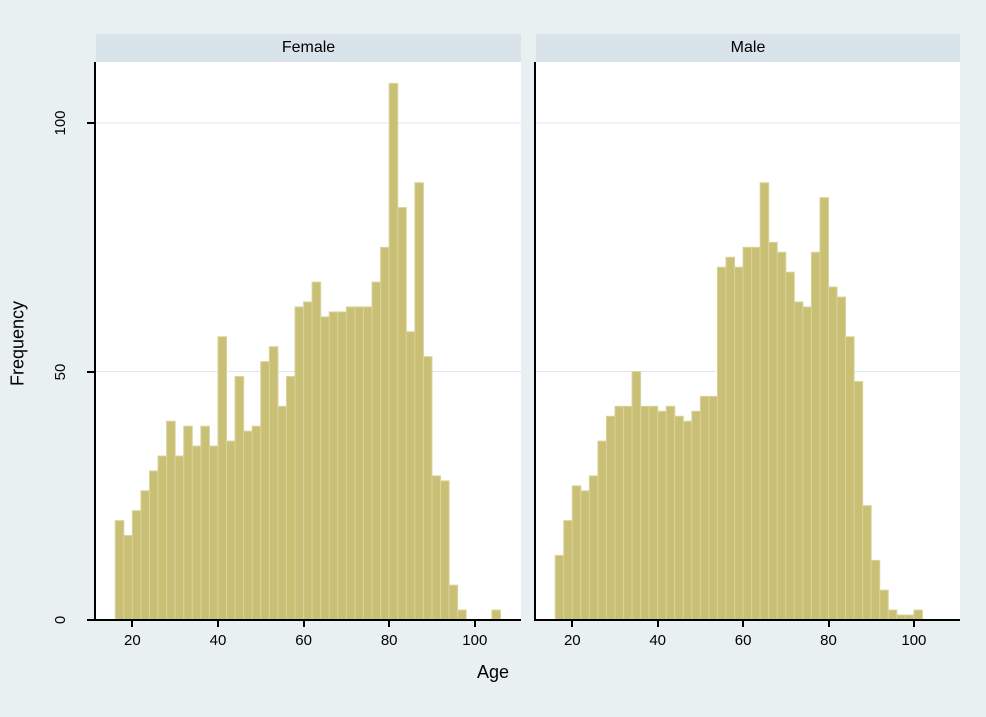 The width and height of the screenshot is (986, 717). I want to click on y-tick-label: 0, so click(60, 620).